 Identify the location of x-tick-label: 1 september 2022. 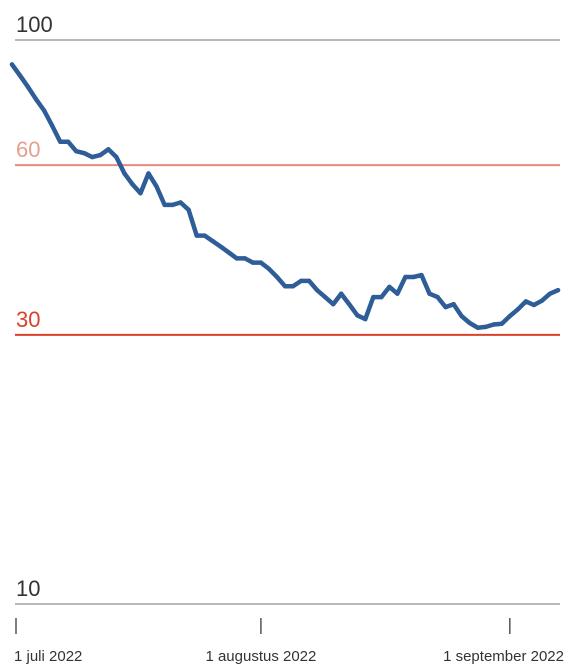
(503, 656).